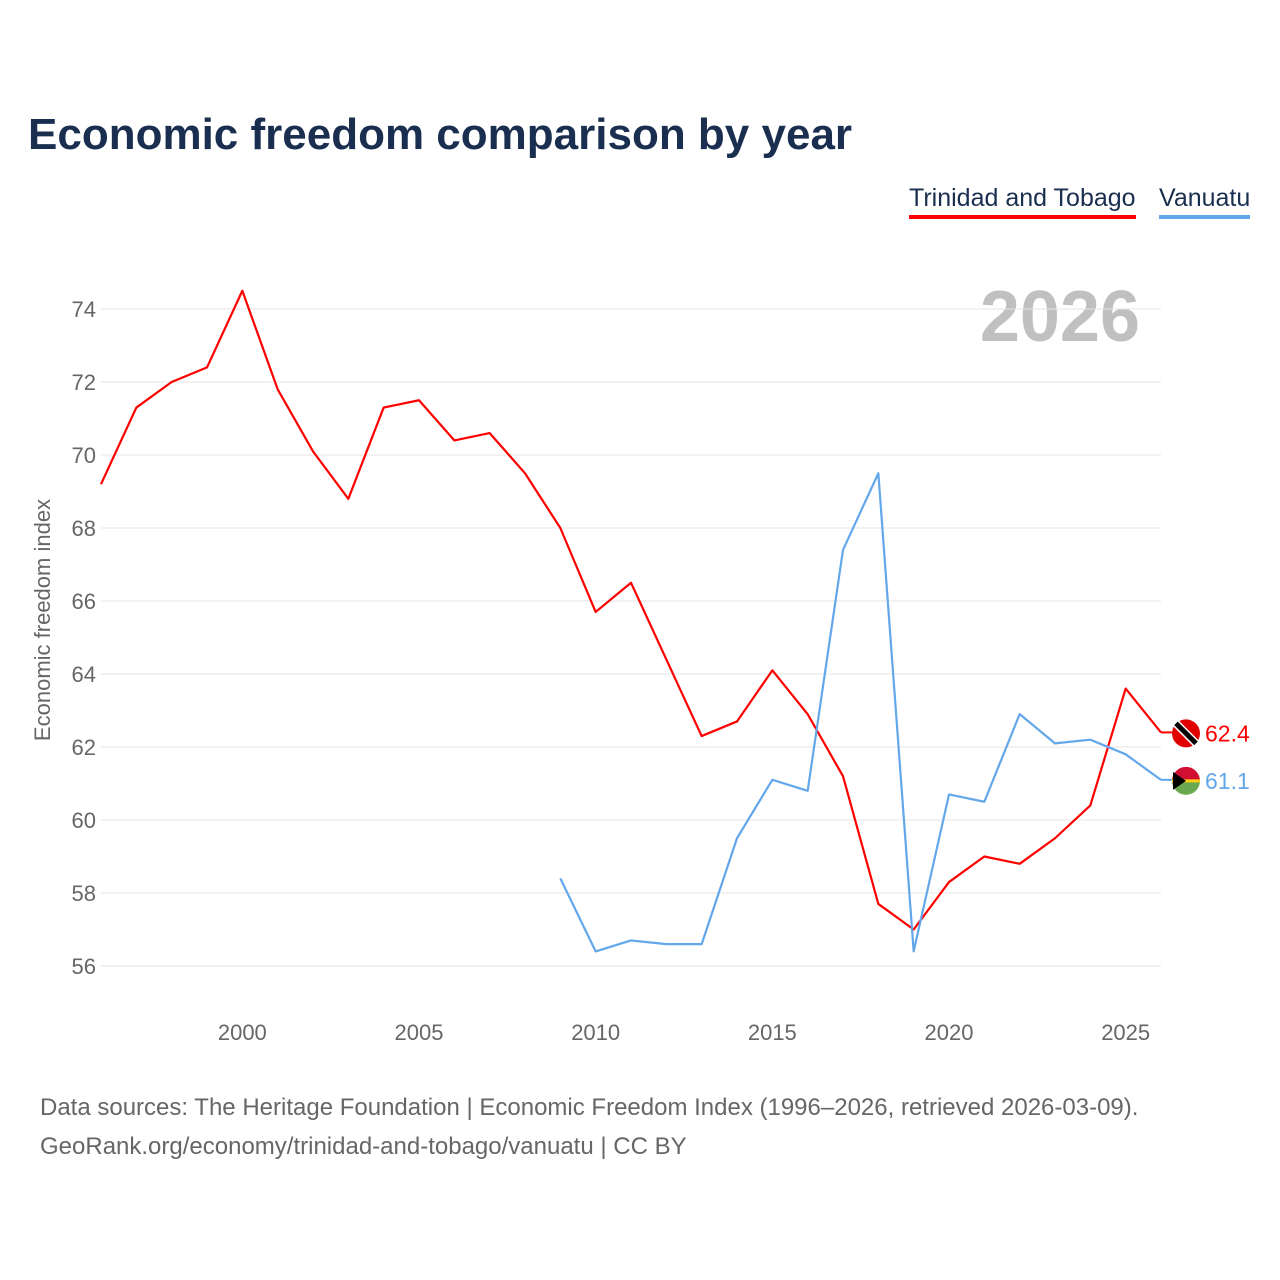  What do you see at coordinates (84, 893) in the screenshot?
I see `y-tick-label: 58` at bounding box center [84, 893].